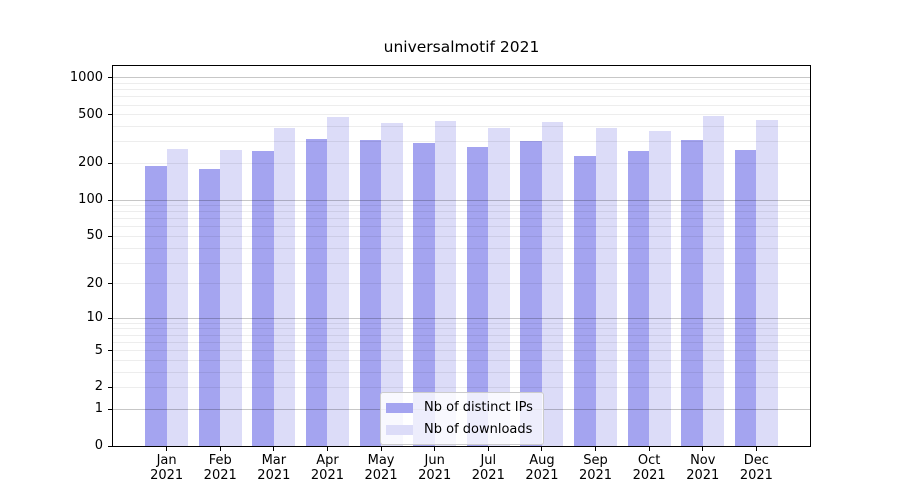  Describe the element at coordinates (745, 297) in the screenshot. I see `bar-nb-of-distinct-ips-dec-2021` at that location.